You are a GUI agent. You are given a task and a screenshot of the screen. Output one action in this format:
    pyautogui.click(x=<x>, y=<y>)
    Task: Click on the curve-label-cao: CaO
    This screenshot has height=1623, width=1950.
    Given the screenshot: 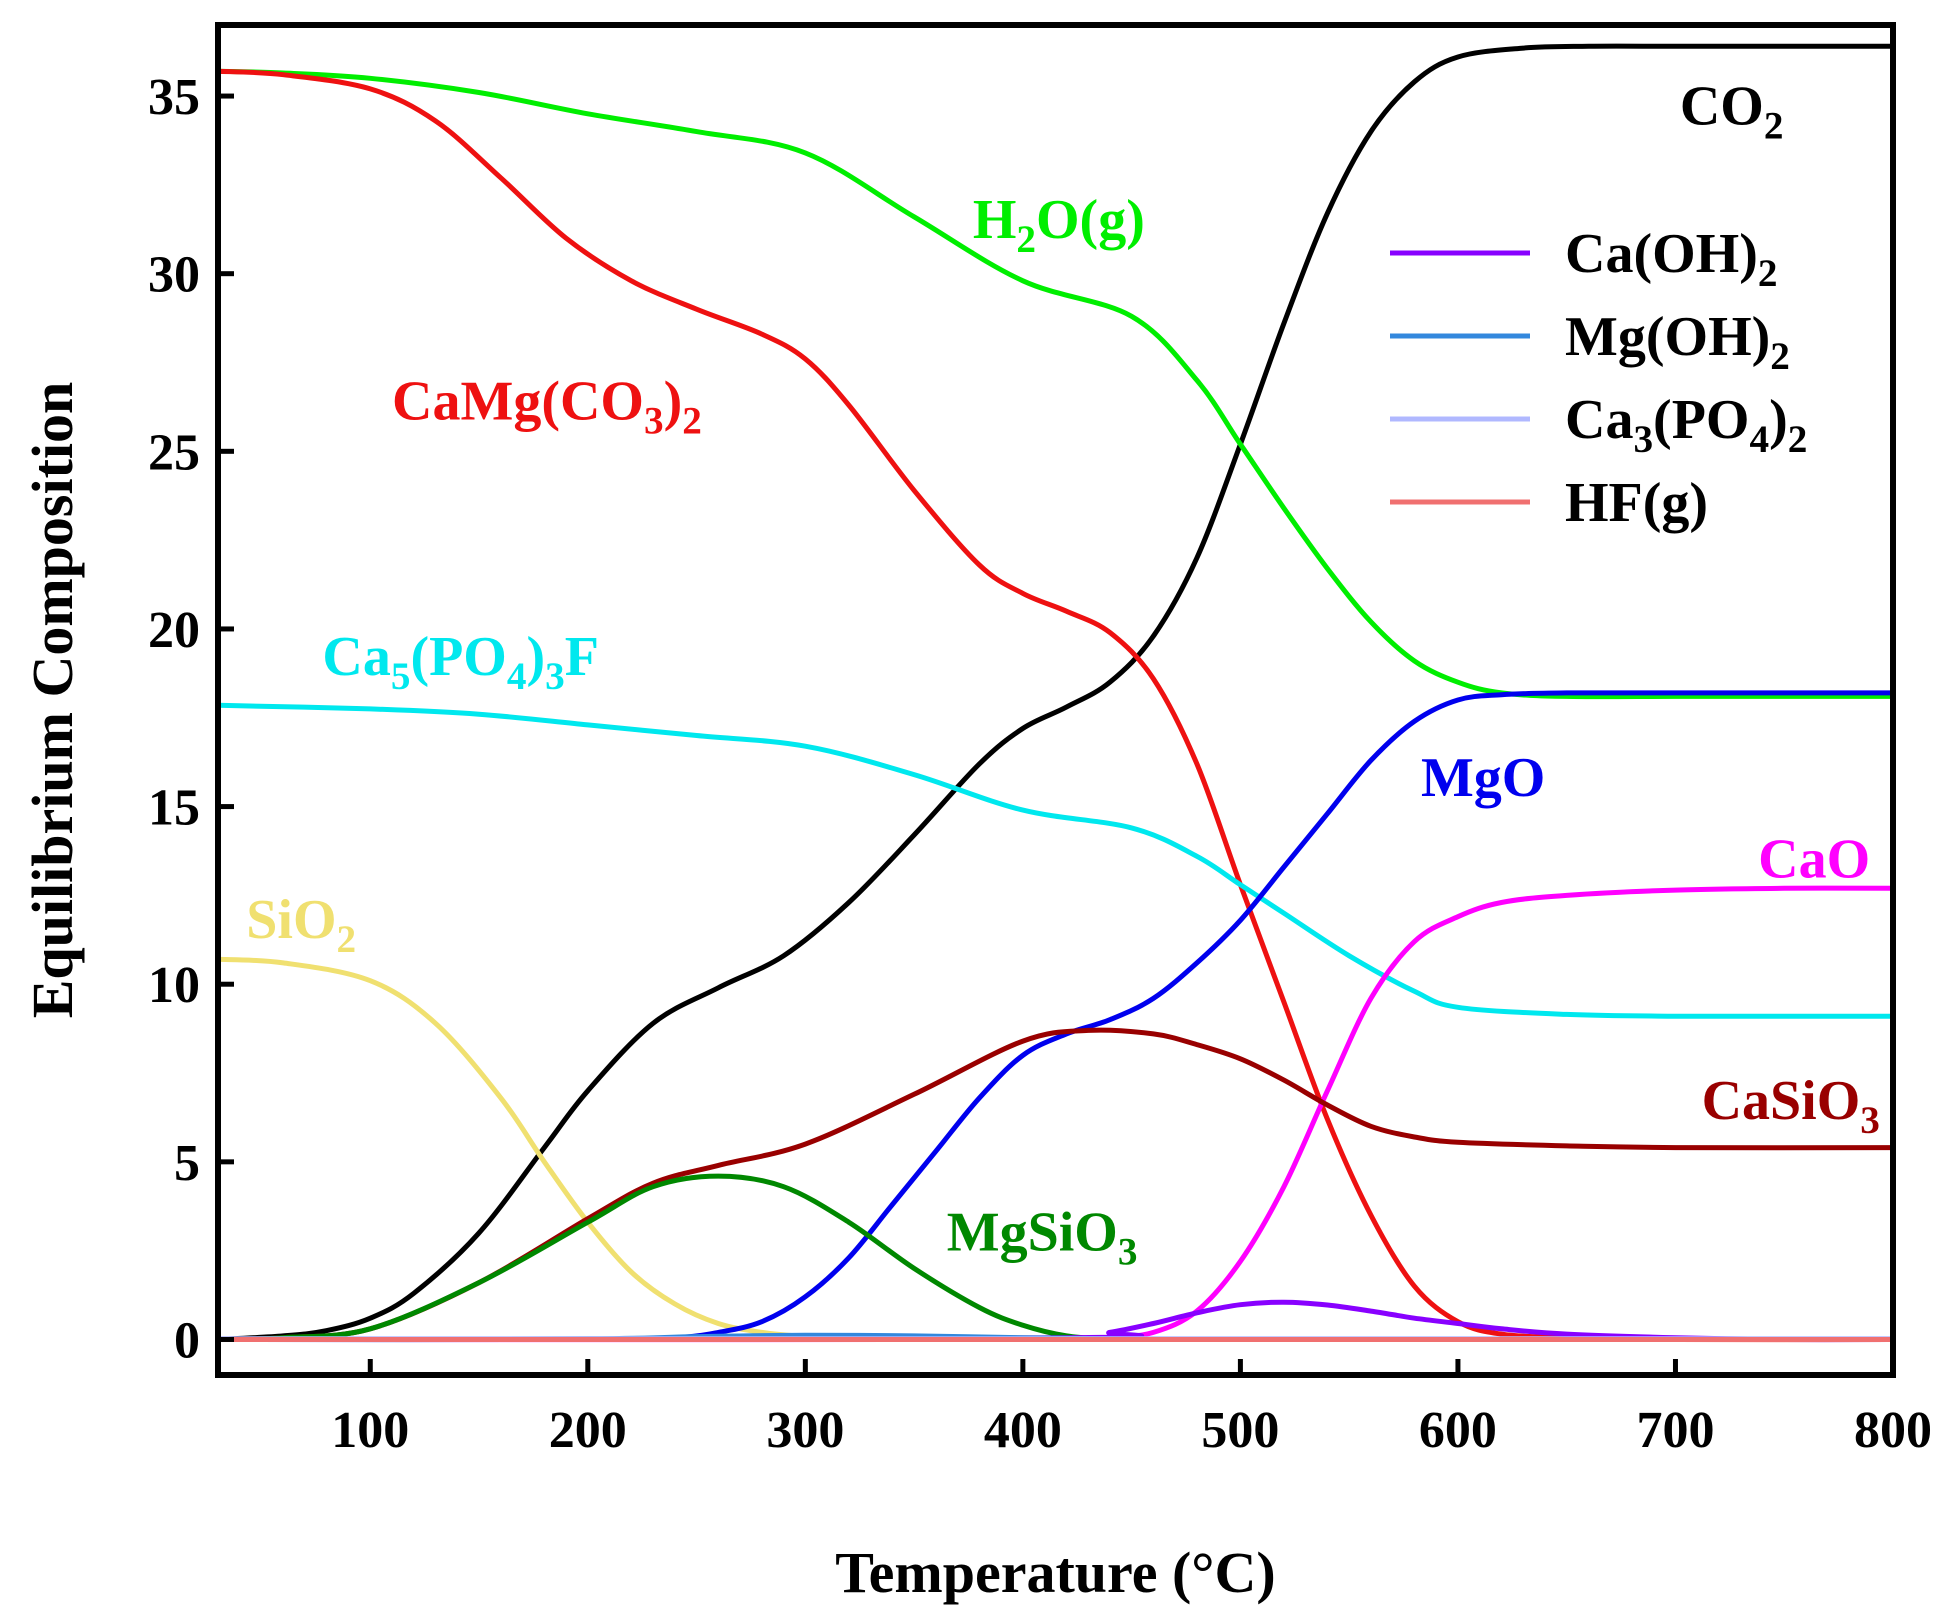 What is the action you would take?
    pyautogui.click(x=1814, y=860)
    